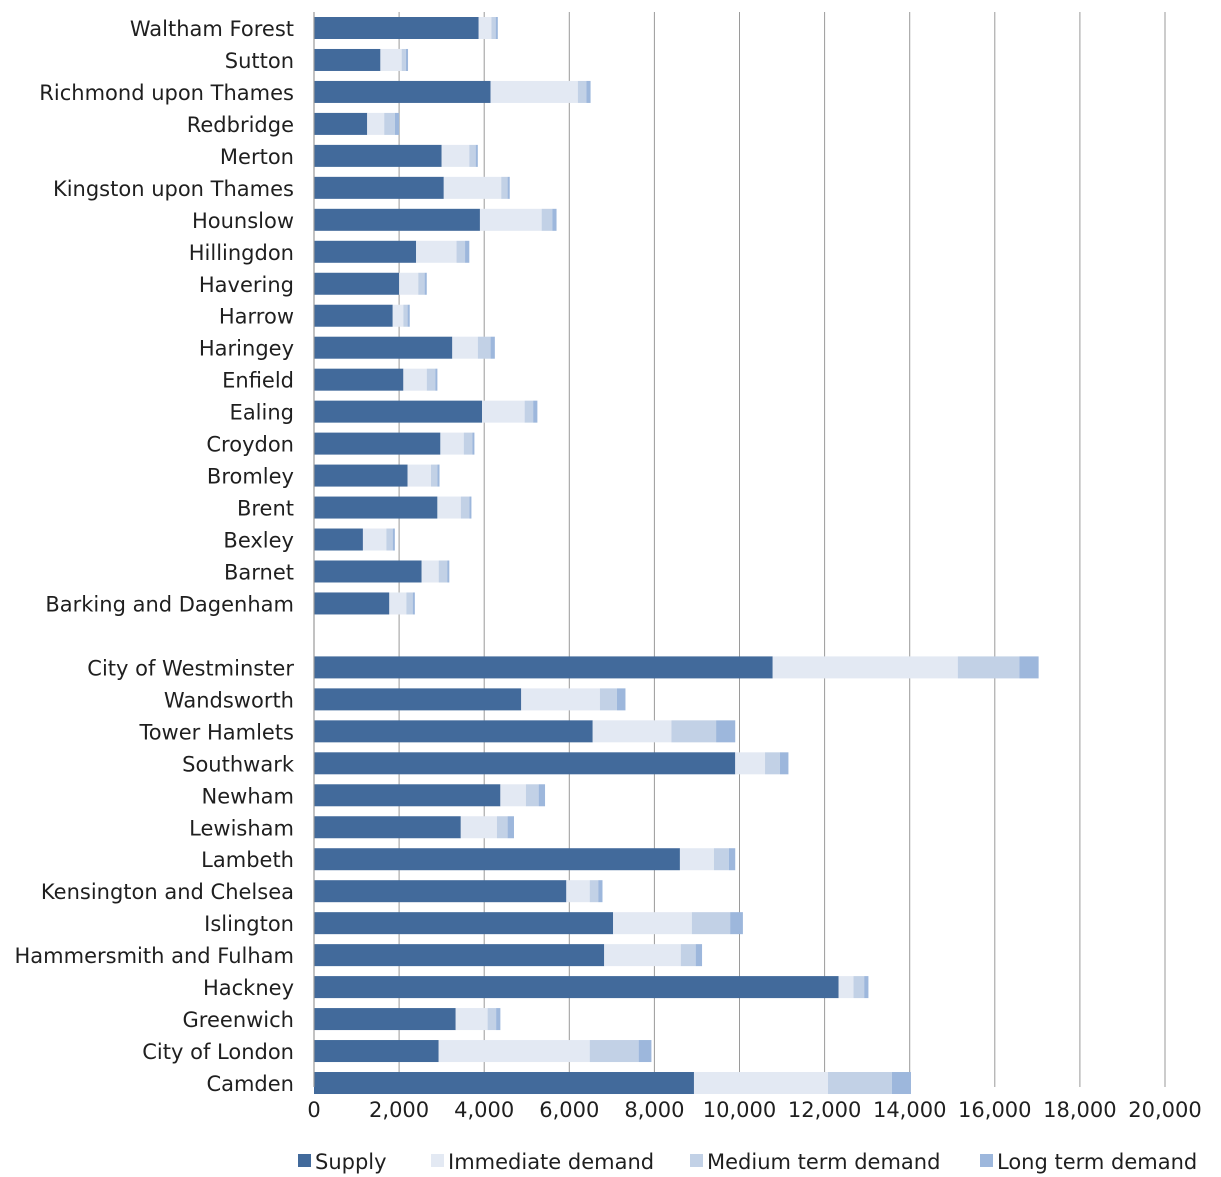 This screenshot has height=1177, width=1221. I want to click on legend-label: Long term demand, so click(1097, 1162).